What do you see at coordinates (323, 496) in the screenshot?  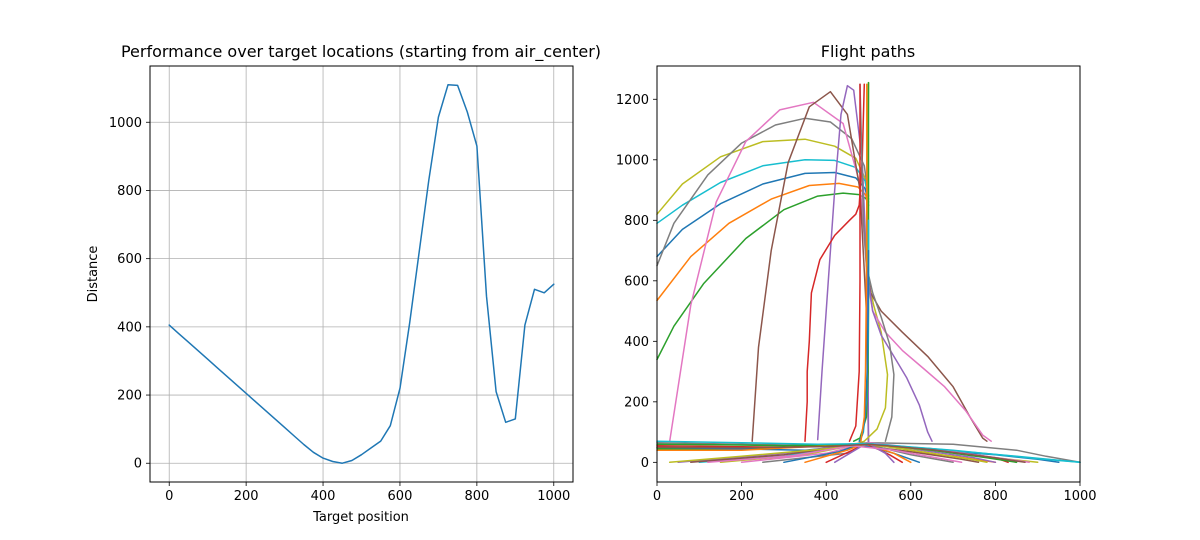 I see `performance-x-tick-label: 400` at bounding box center [323, 496].